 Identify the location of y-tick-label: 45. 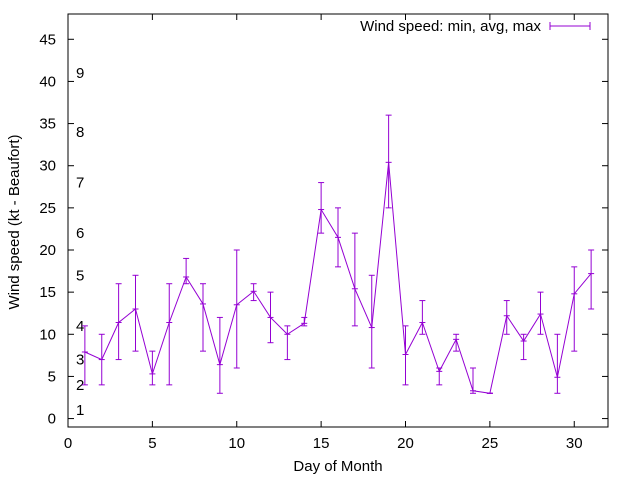
(47, 39).